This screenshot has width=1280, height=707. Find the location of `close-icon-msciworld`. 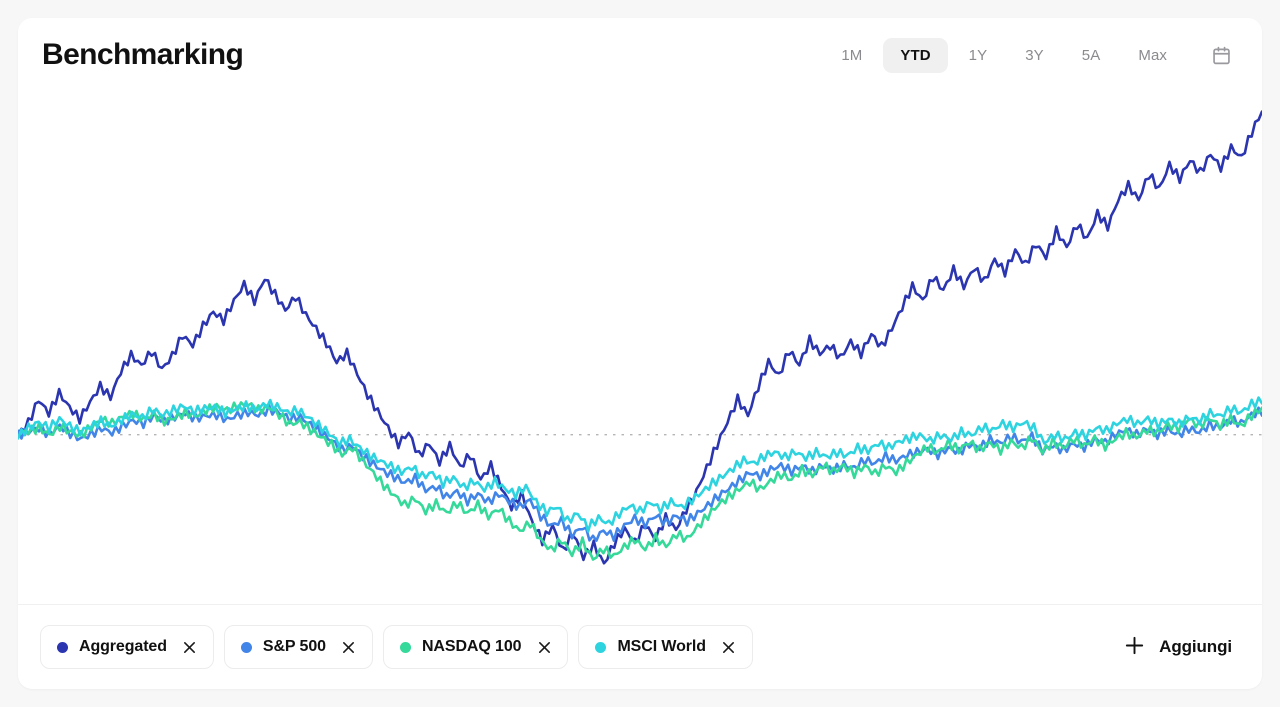

close-icon-msciworld is located at coordinates (729, 647).